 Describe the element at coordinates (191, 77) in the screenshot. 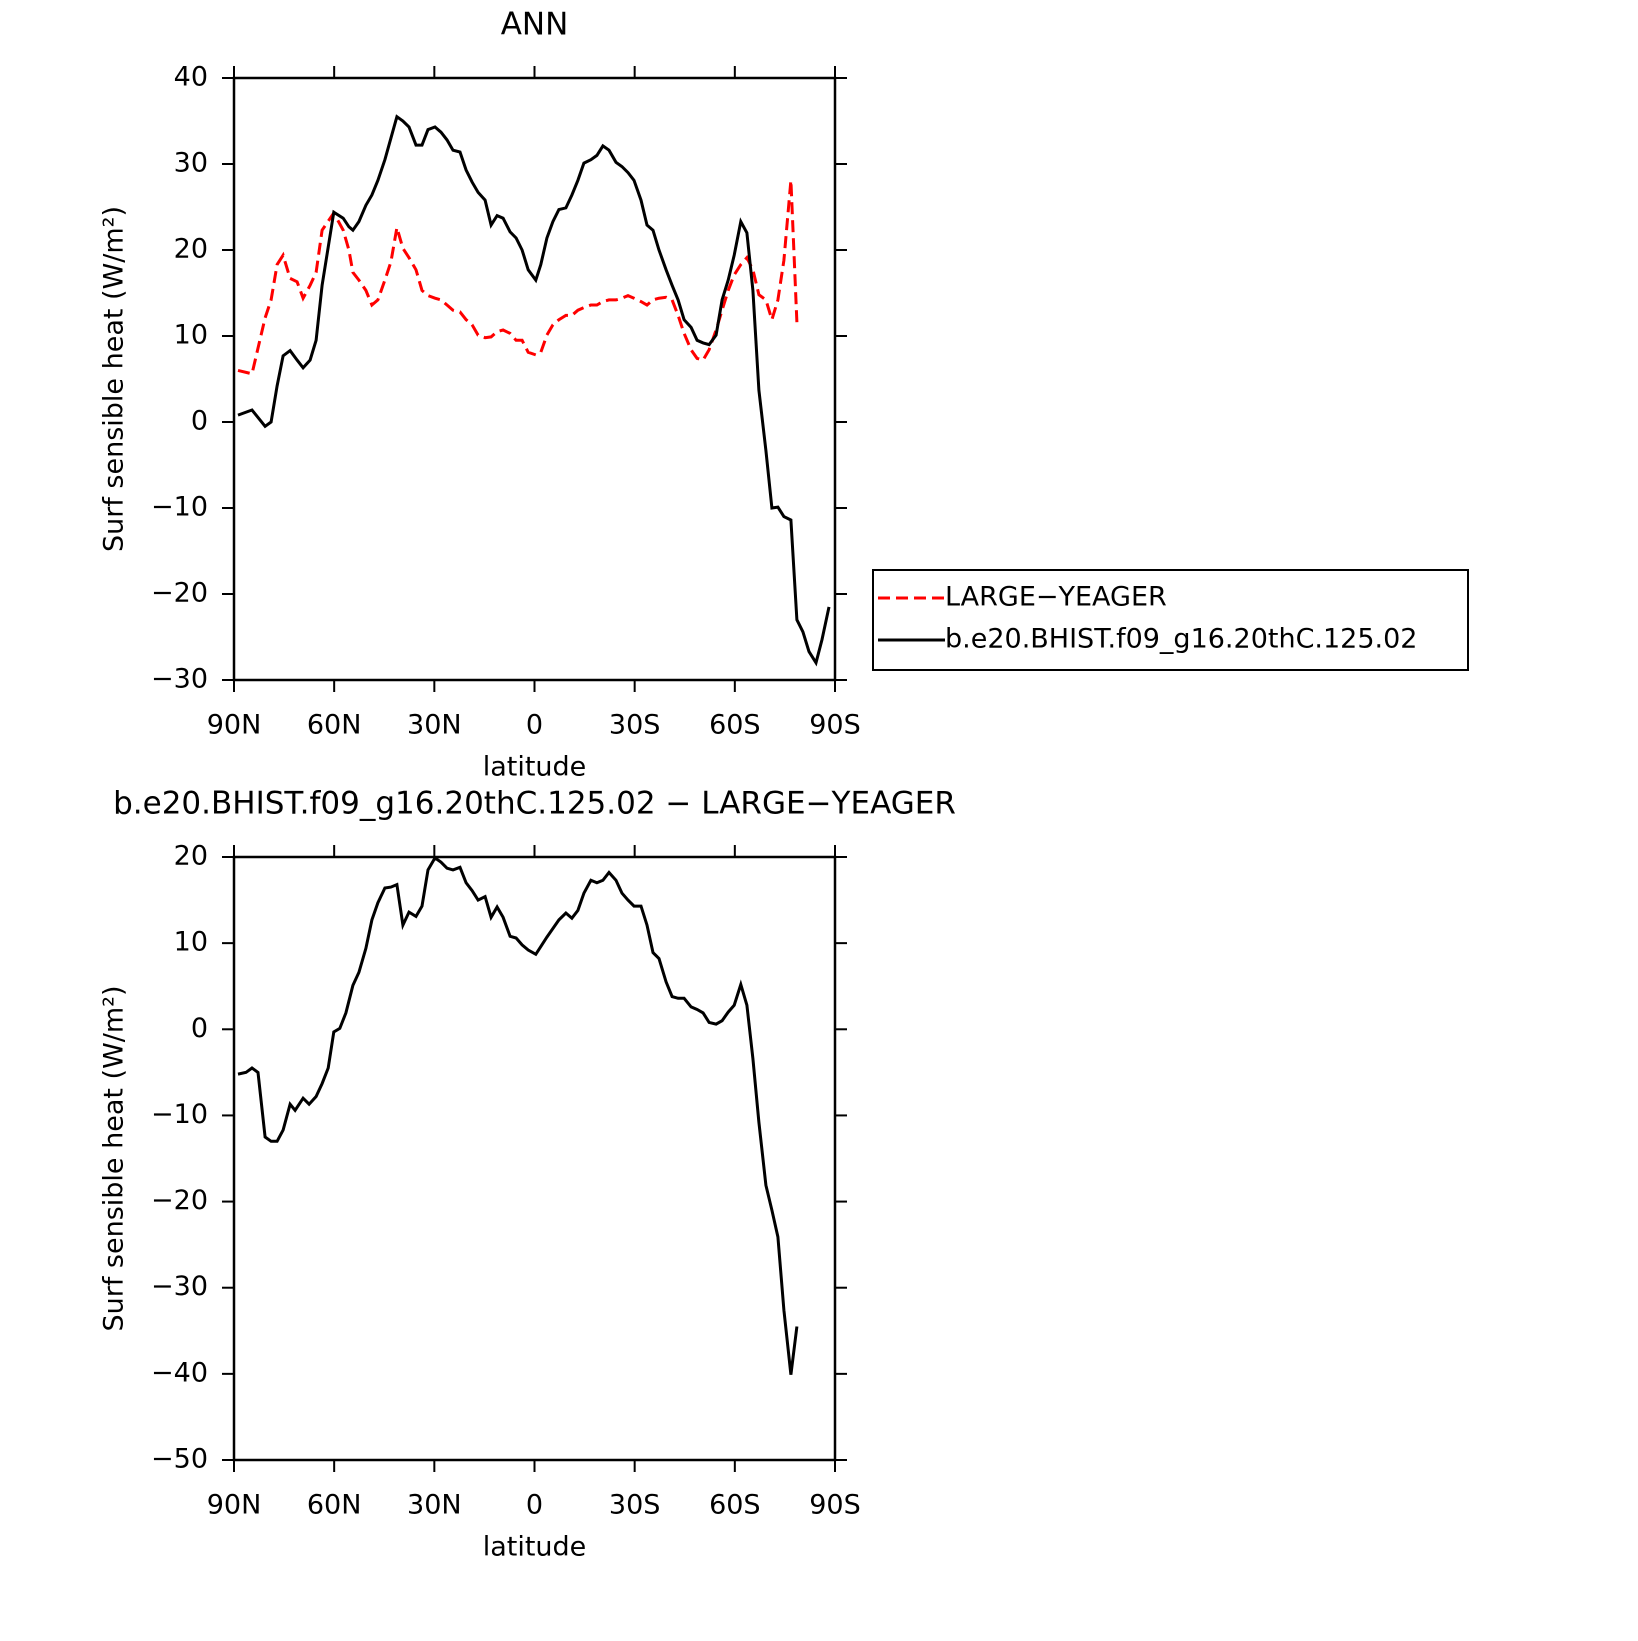

I see `y-tick-label: 40` at that location.